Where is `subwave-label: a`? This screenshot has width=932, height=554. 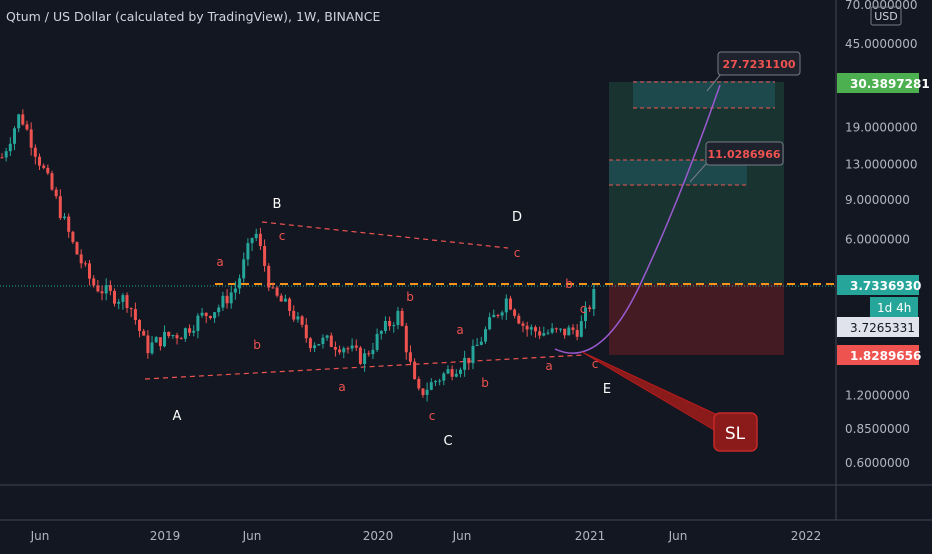 subwave-label: a is located at coordinates (219, 262).